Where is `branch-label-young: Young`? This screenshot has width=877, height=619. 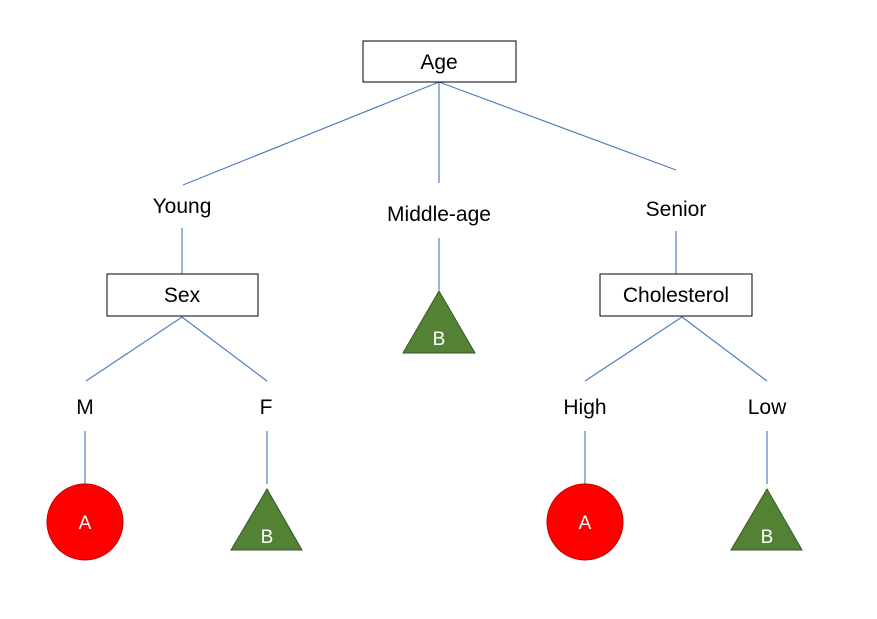 branch-label-young: Young is located at coordinates (182, 206).